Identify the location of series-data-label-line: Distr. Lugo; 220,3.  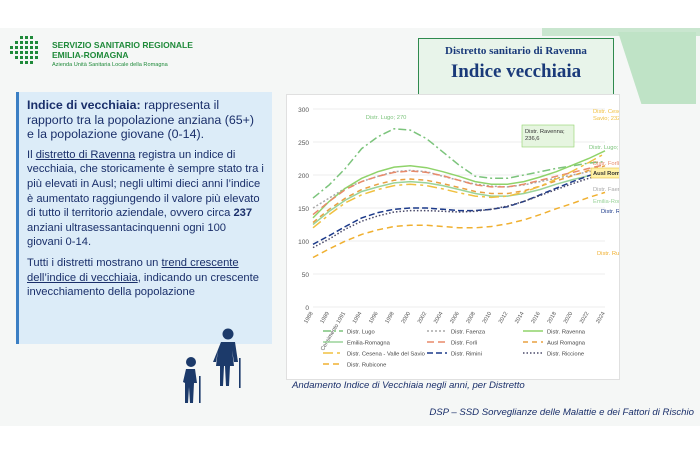
(604, 148).